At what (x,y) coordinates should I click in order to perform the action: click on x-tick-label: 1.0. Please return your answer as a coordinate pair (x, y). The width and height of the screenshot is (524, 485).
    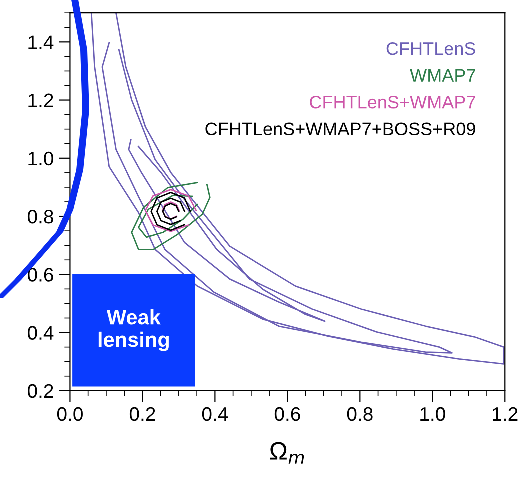
    Looking at the image, I should click on (433, 414).